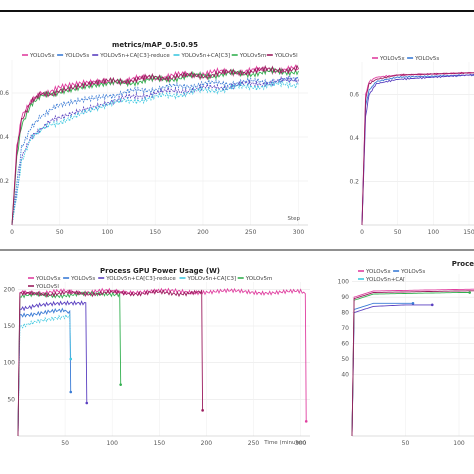  I want to click on y-tick-label: 150, so click(10, 326).